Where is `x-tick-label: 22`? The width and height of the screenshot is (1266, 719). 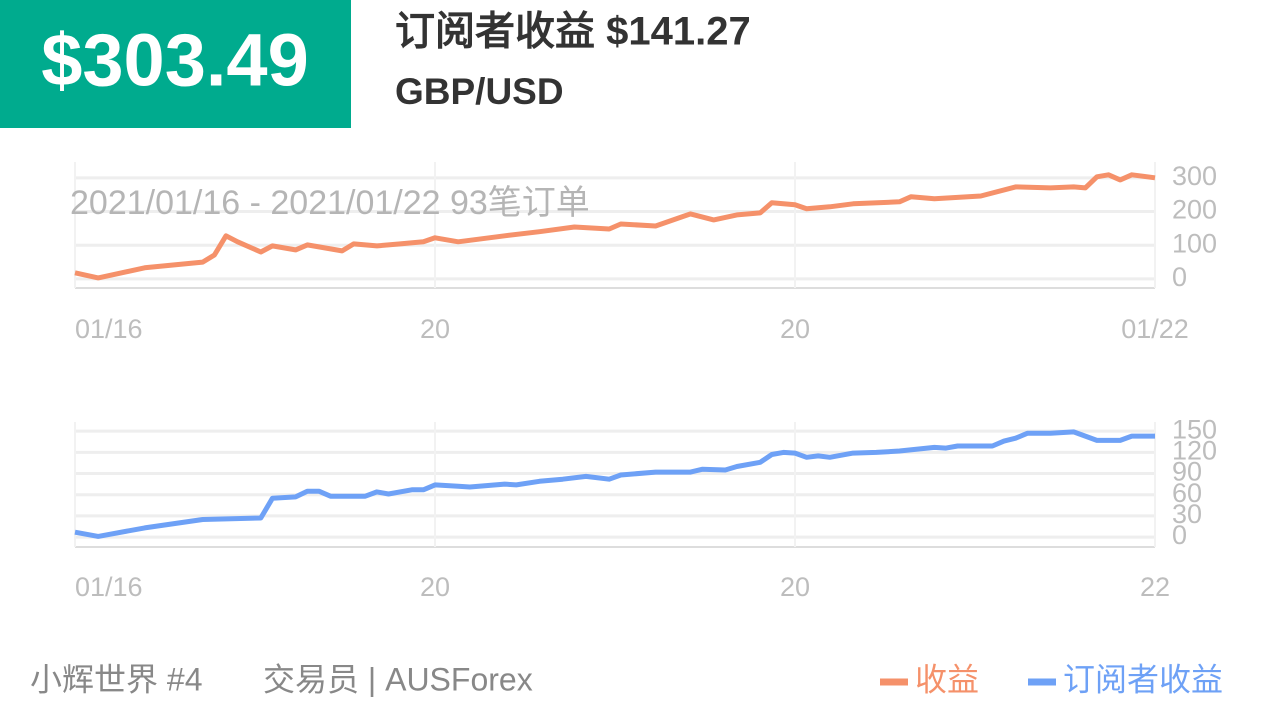
x-tick-label: 22 is located at coordinates (1155, 587).